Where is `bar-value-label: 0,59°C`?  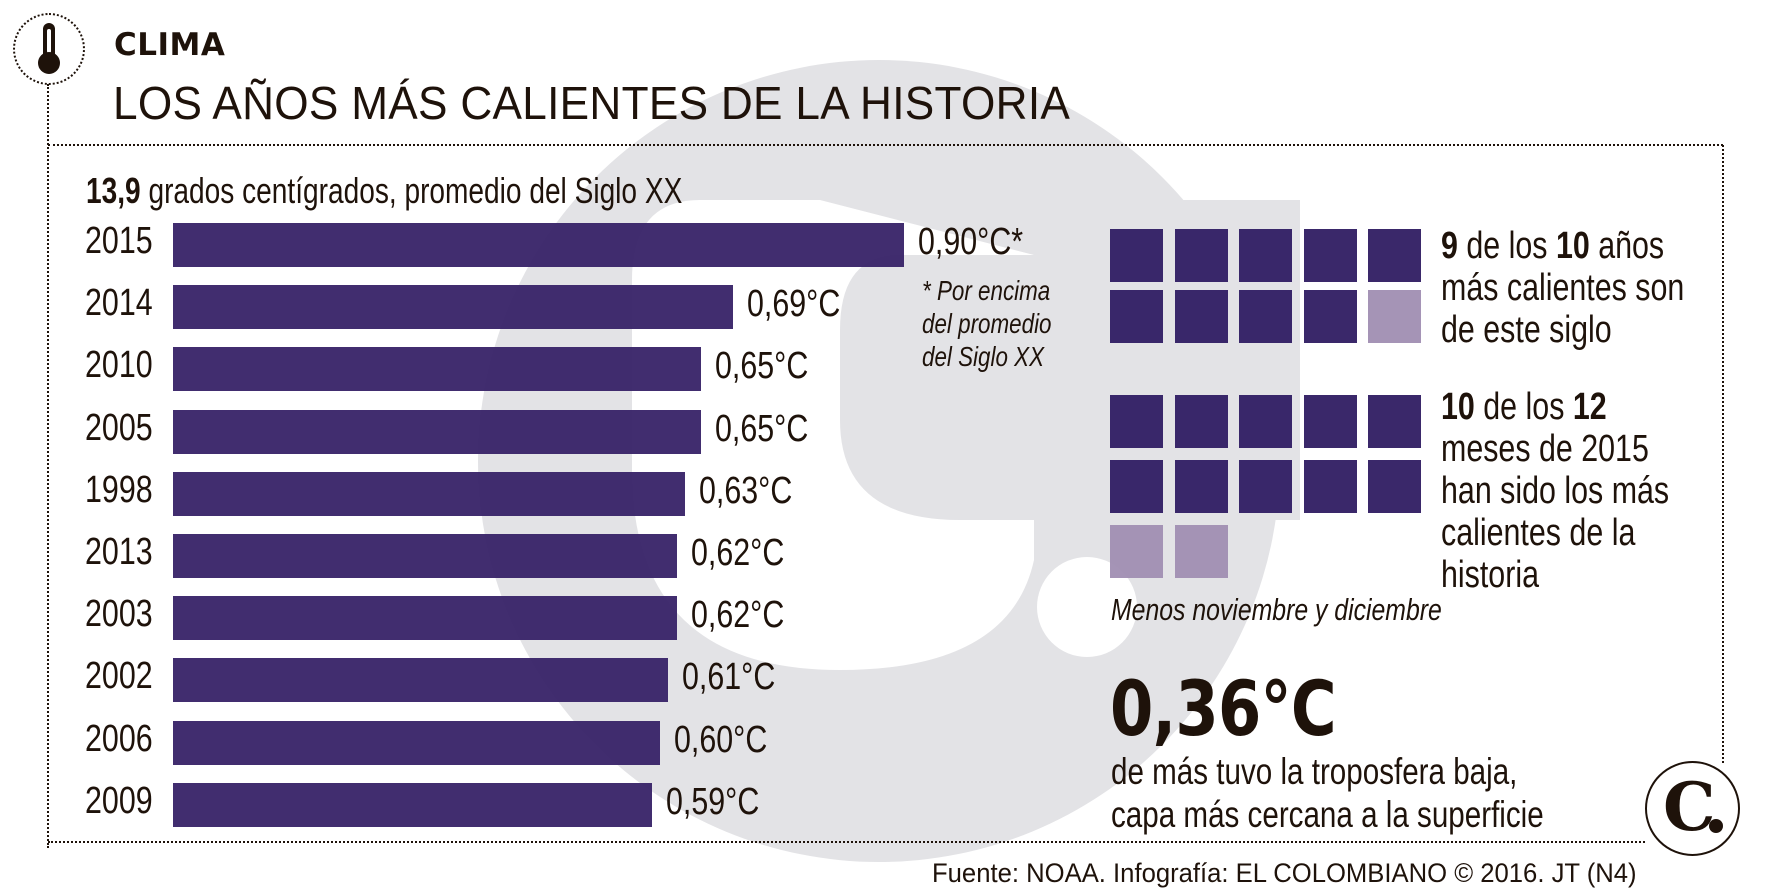 bar-value-label: 0,59°C is located at coordinates (713, 801).